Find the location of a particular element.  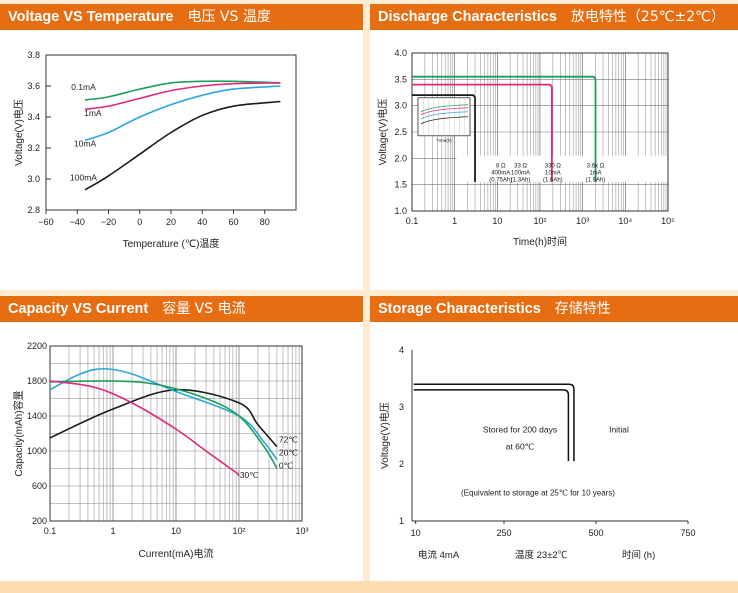

x-tick-label: 0 is located at coordinates (139, 222).